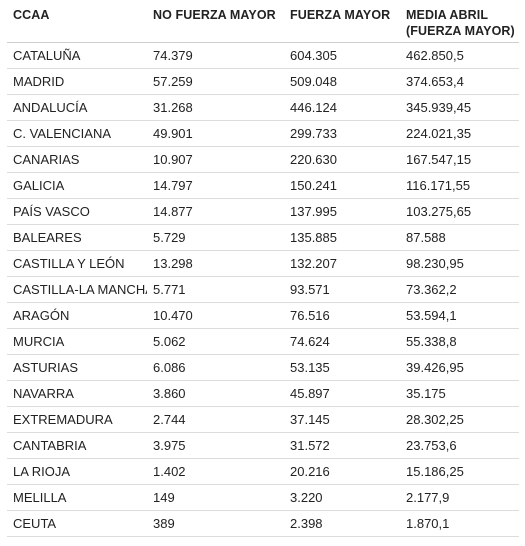  Describe the element at coordinates (459, 159) in the screenshot. I see `cell-media-abril: 167.547,15` at that location.